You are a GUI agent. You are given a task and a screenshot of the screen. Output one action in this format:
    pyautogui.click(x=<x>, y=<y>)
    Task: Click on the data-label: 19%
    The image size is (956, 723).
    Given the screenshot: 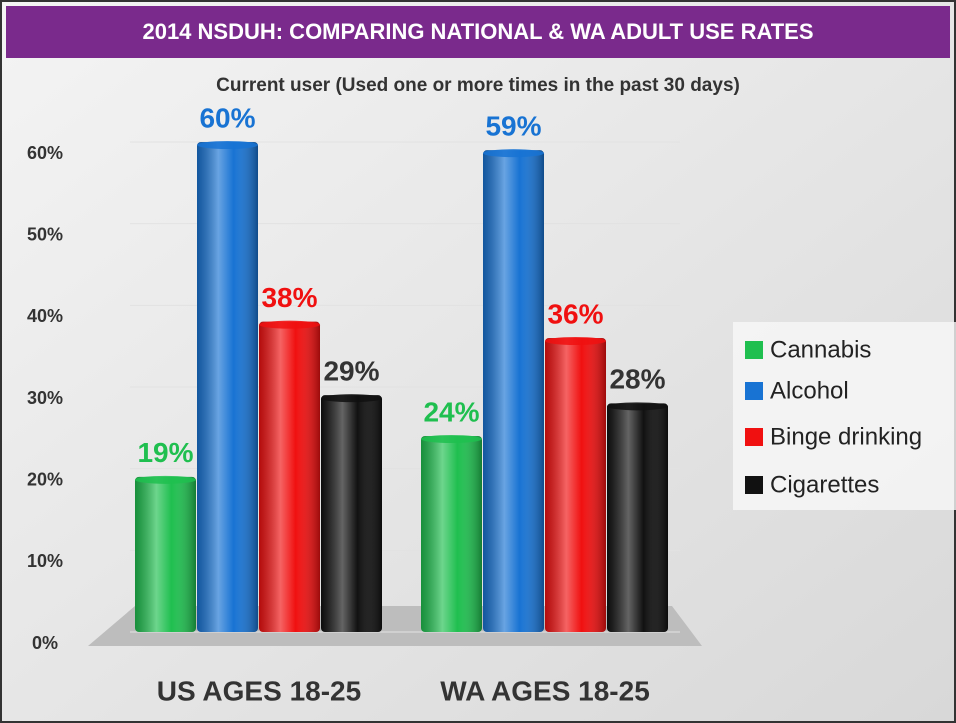 What is the action you would take?
    pyautogui.click(x=165, y=452)
    